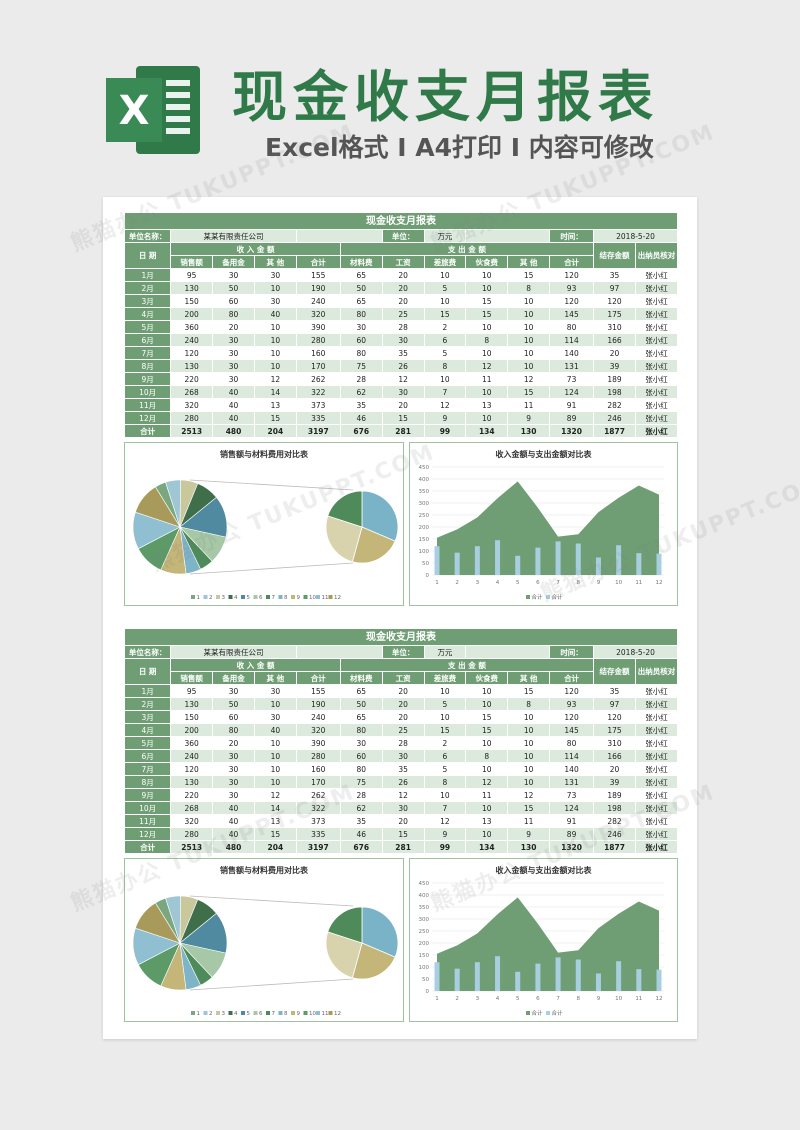 The height and width of the screenshot is (1130, 800). What do you see at coordinates (445, 340) in the screenshot?
I see `table-cell: 6` at bounding box center [445, 340].